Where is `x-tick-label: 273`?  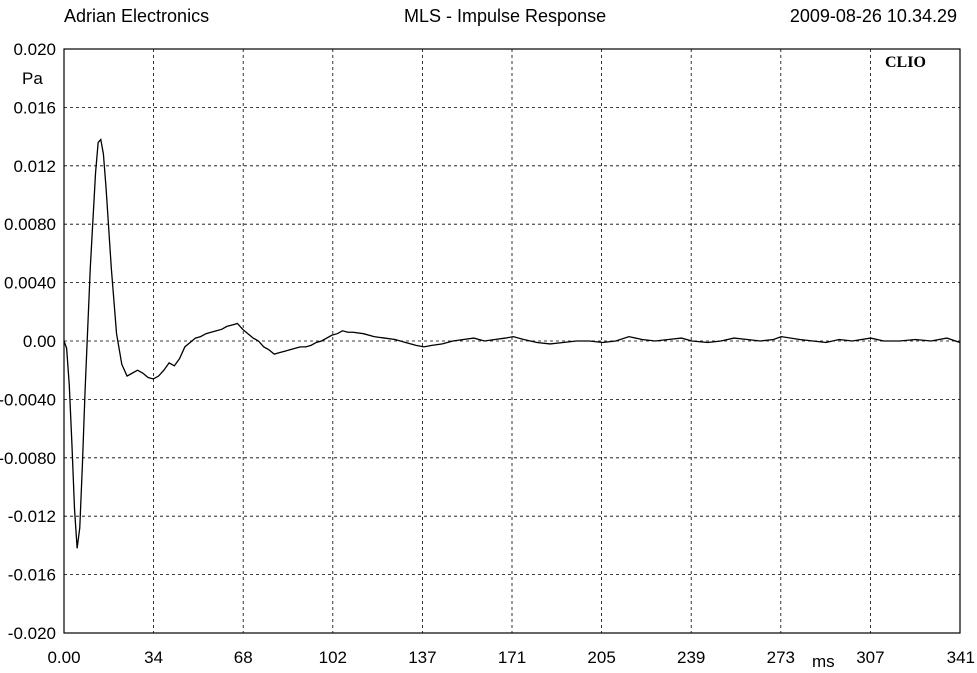 x-tick-label: 273 is located at coordinates (781, 657).